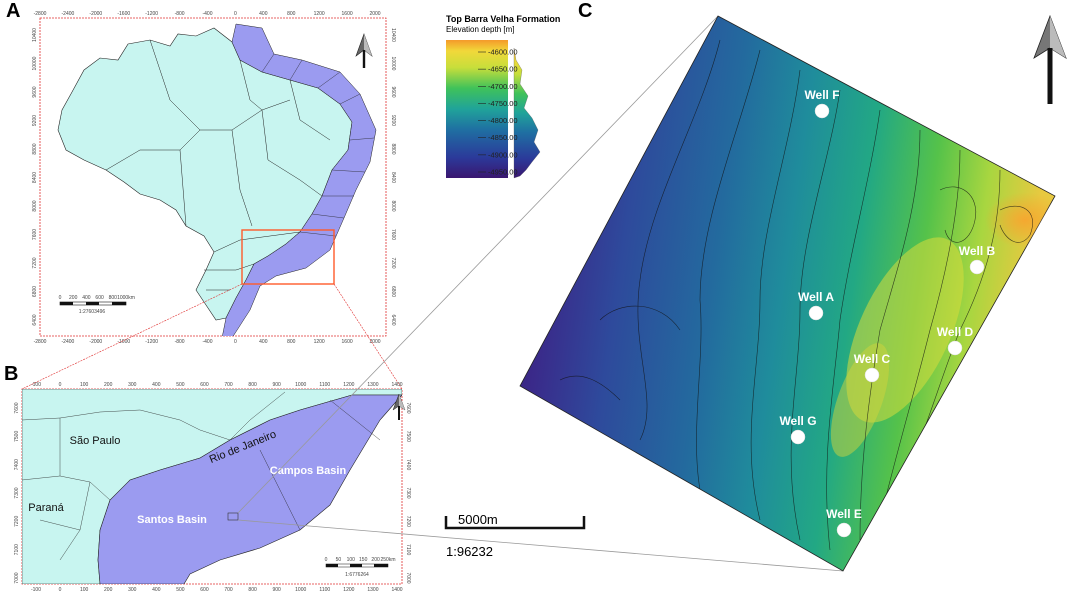  I want to click on scale-tick-a: 0, so click(60, 298).